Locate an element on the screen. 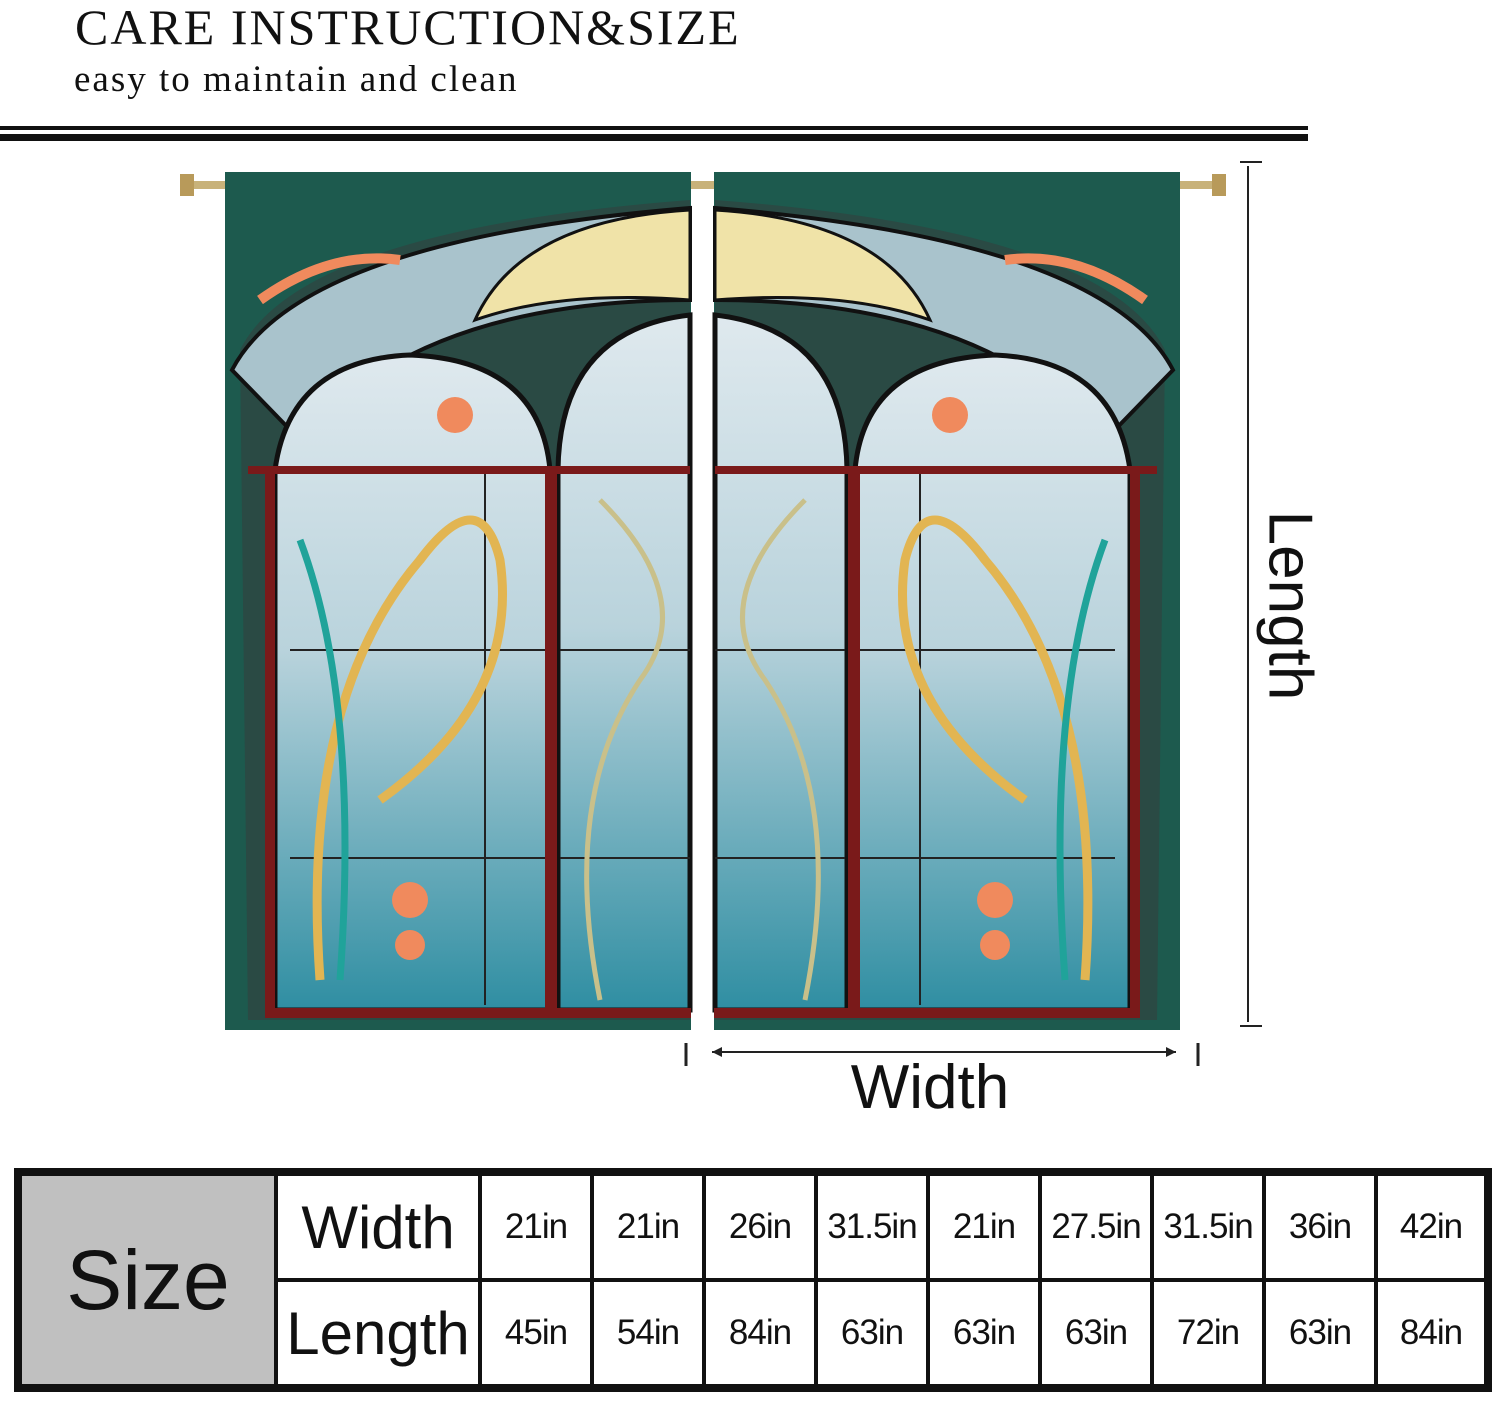  rod-finial-left is located at coordinates (187, 185).